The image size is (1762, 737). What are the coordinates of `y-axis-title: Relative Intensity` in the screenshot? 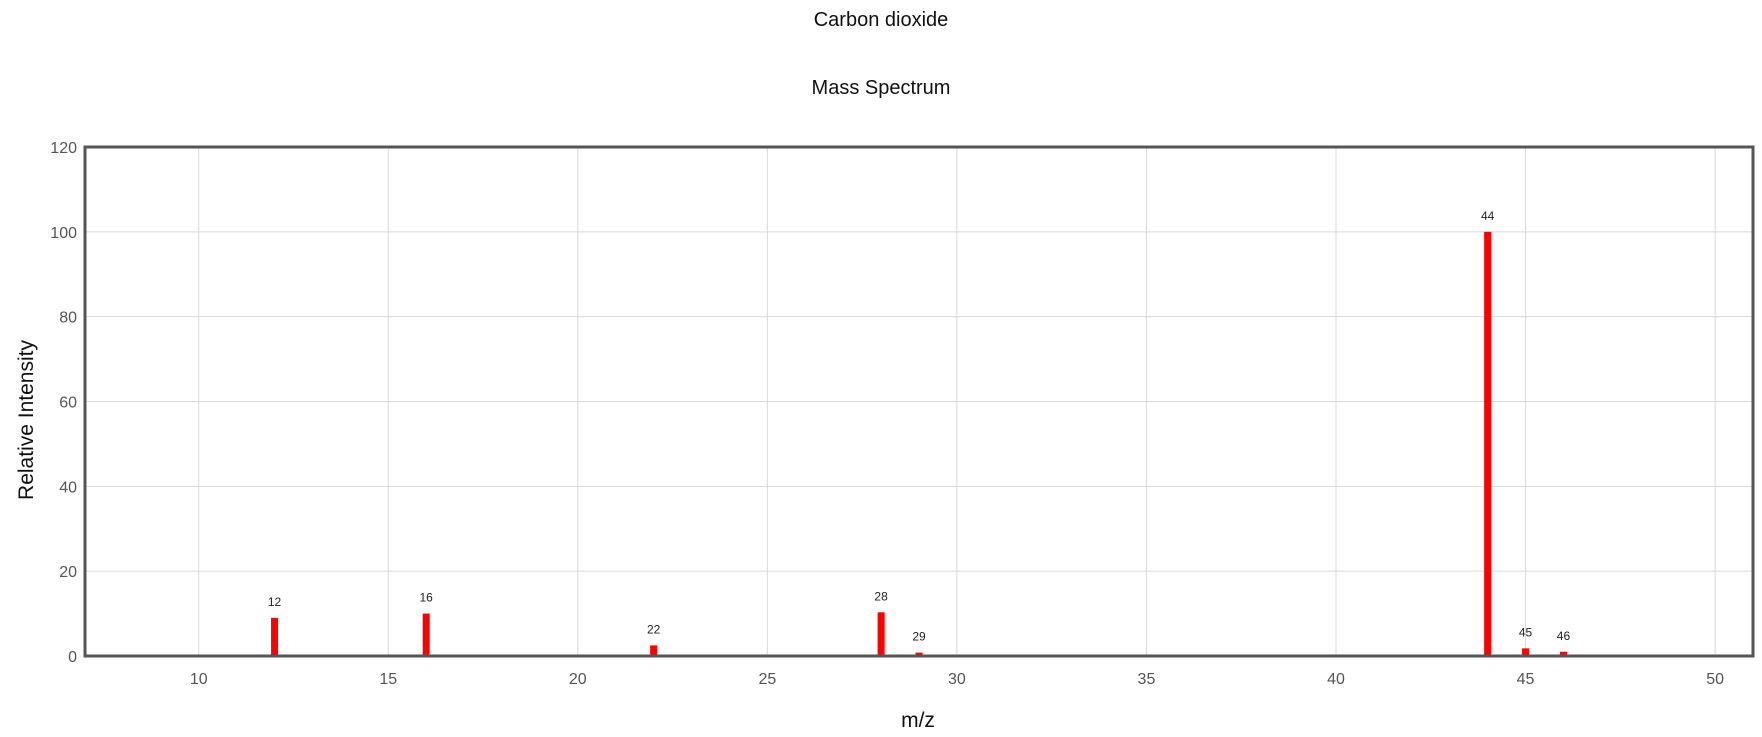 It's located at (26, 420).